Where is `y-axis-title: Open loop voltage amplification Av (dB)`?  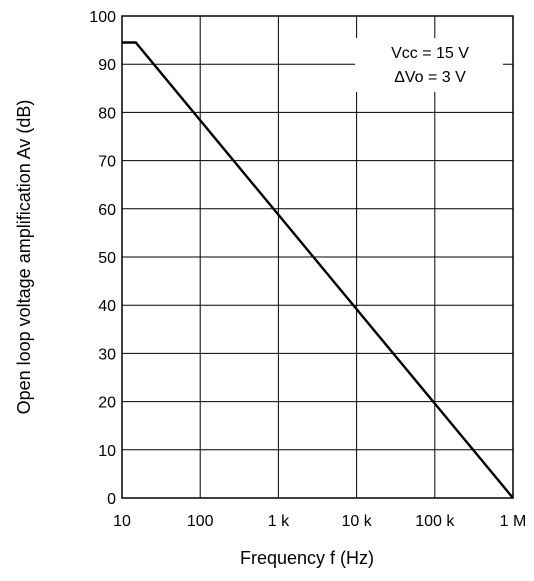 y-axis-title: Open loop voltage amplification Av (dB) is located at coordinates (24, 257).